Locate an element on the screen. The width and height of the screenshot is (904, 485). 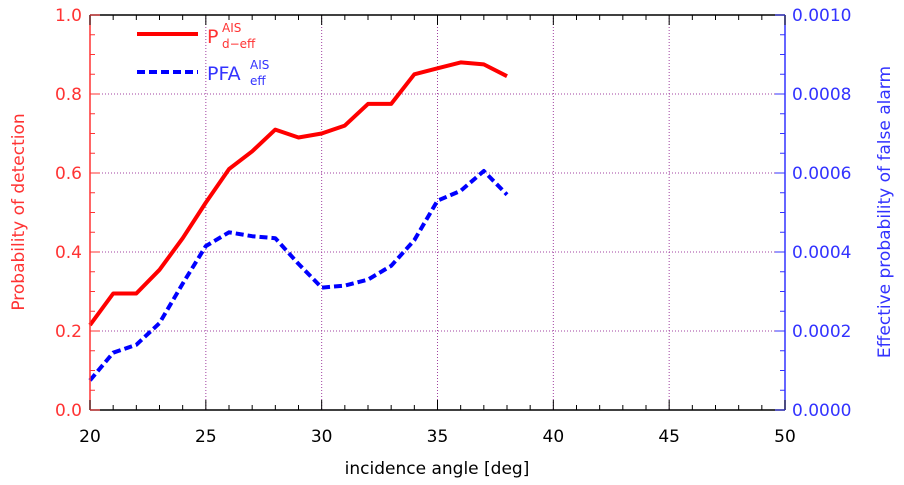
x-tick-label-2: 30 is located at coordinates (322, 437).